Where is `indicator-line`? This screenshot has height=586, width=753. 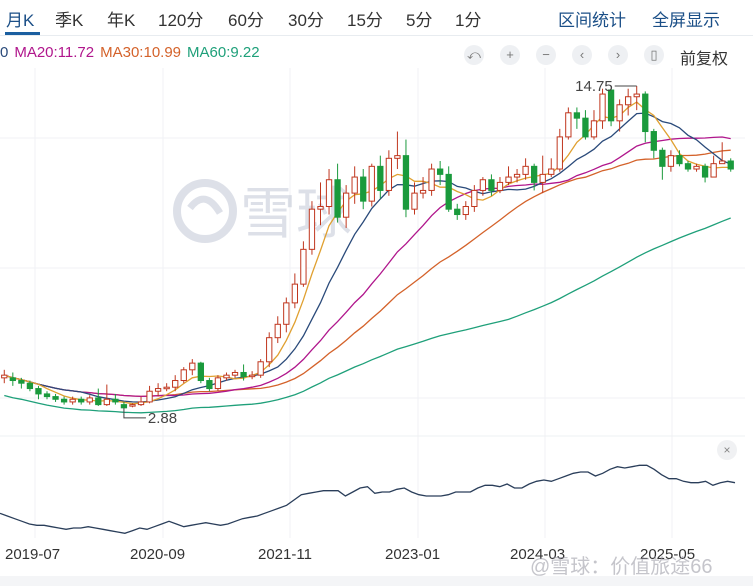 indicator-line is located at coordinates (368, 499).